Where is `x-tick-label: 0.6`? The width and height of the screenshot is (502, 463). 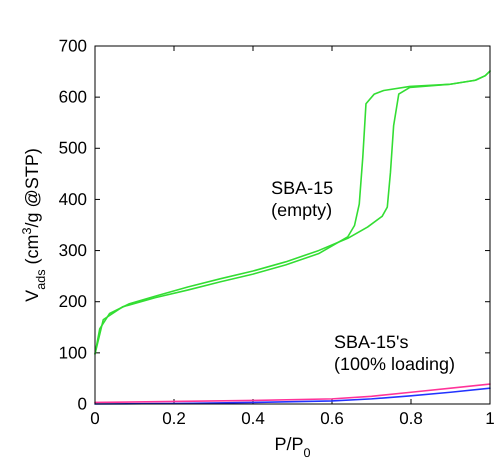
x-tick-label: 0.6 is located at coordinates (332, 418).